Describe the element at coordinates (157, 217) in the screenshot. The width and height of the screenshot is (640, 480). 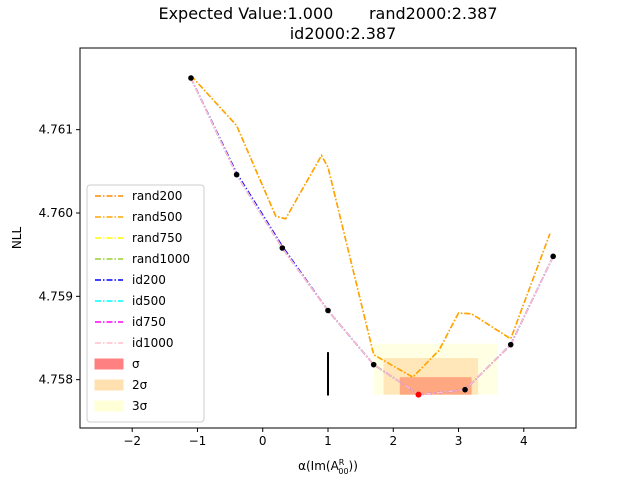
I see `legend-label: rand500` at that location.